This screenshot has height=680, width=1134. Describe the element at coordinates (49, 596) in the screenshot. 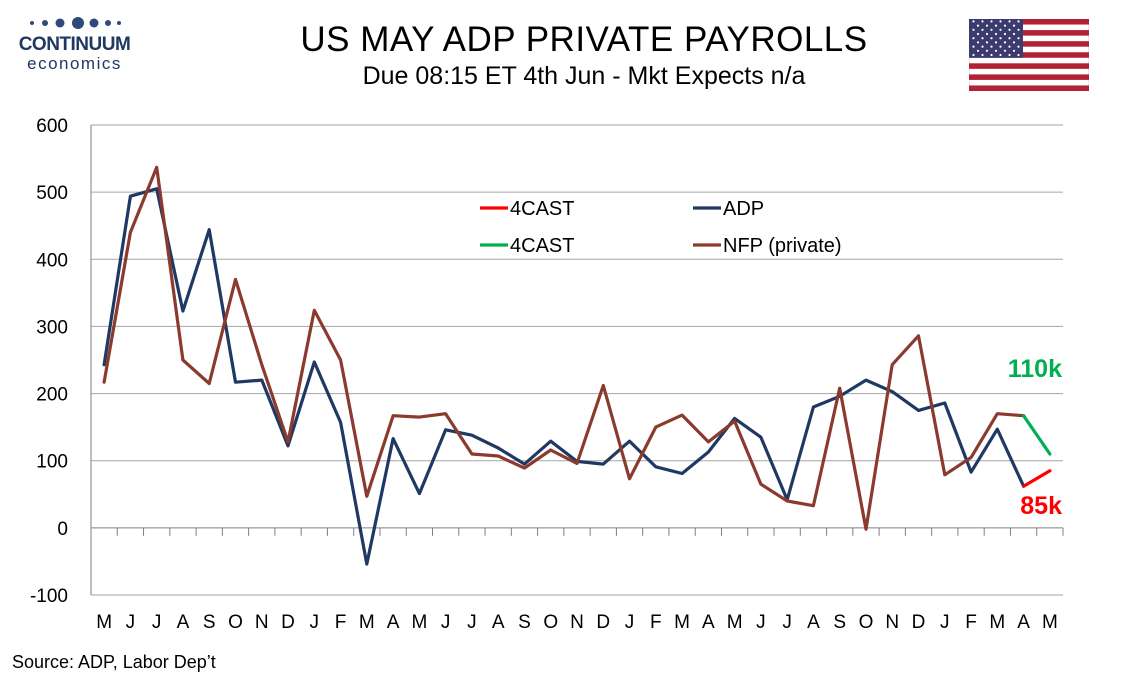

I see `y-tick-label: -100` at that location.